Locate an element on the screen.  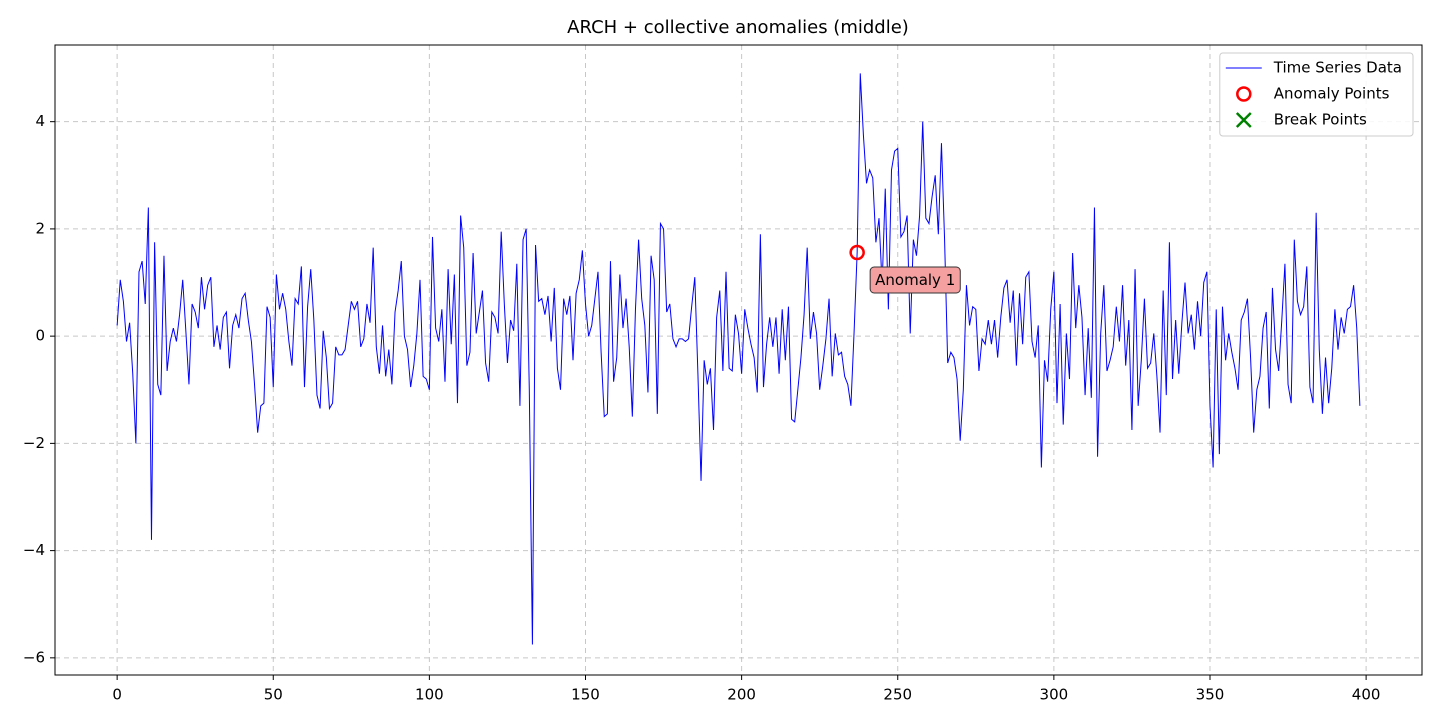
chart-title: ARCH + collective anomalies (middle) is located at coordinates (738, 27).